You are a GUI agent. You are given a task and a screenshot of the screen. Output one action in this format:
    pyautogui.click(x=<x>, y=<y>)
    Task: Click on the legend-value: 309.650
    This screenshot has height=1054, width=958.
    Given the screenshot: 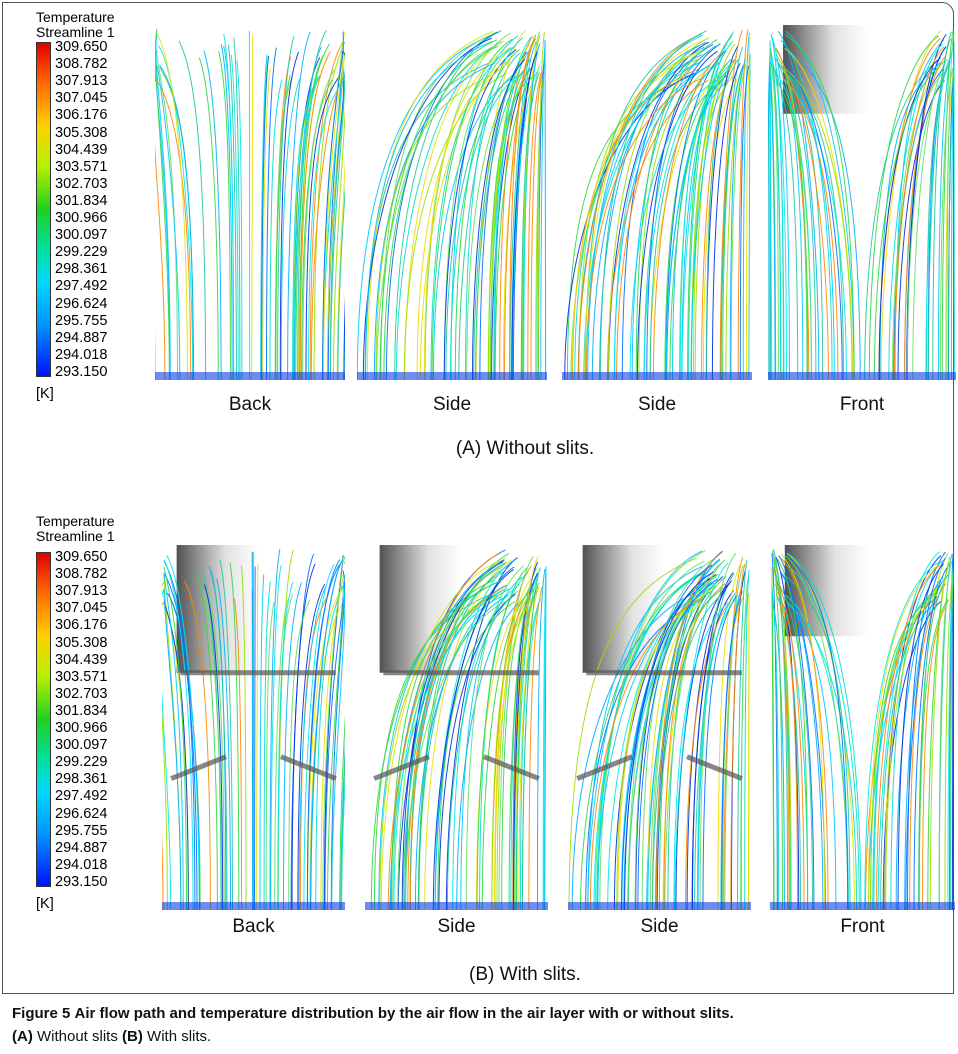 What is the action you would take?
    pyautogui.click(x=81, y=557)
    